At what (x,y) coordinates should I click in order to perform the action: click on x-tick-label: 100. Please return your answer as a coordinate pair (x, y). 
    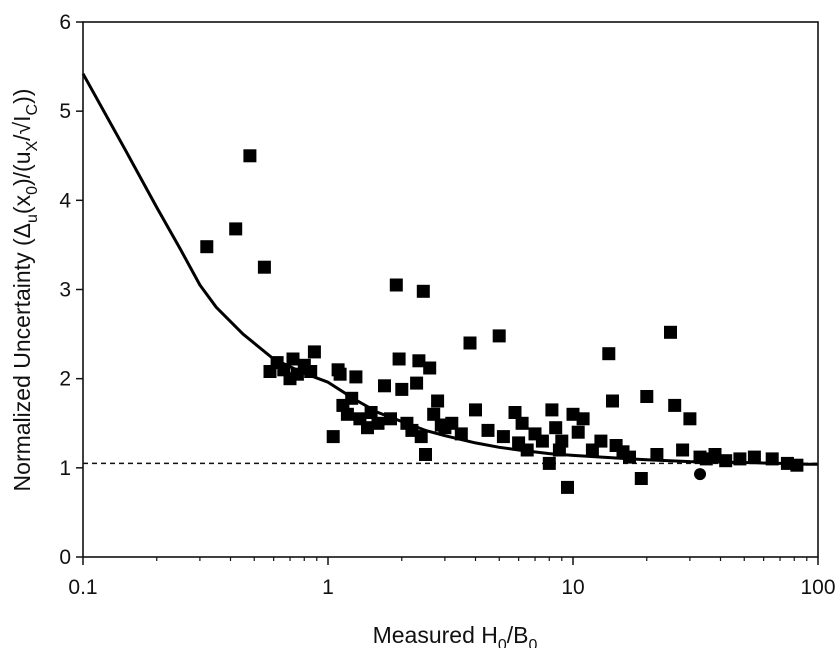
    Looking at the image, I should click on (817, 587).